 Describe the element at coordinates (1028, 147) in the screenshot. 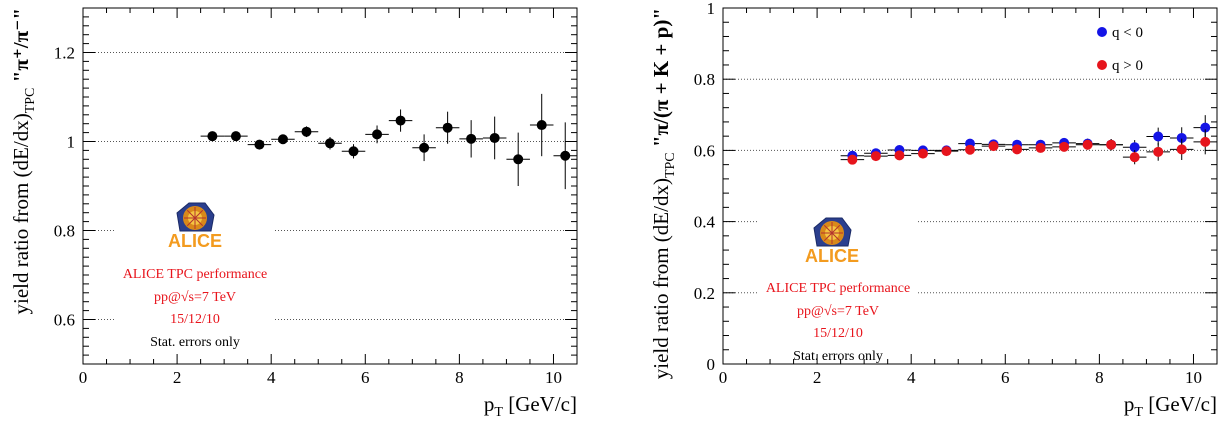

I see `series-q0` at that location.